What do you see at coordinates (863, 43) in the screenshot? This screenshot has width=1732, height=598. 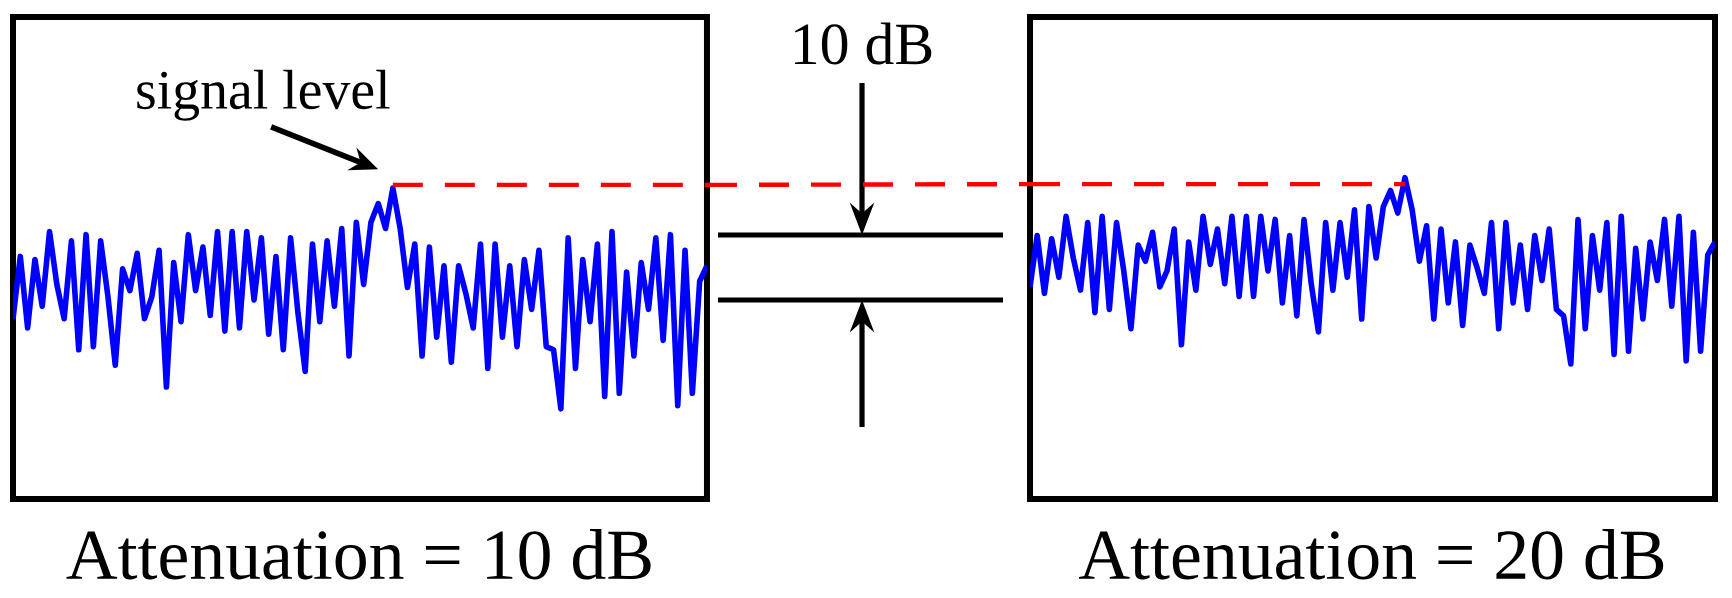 I see `text: 10 dB` at bounding box center [863, 43].